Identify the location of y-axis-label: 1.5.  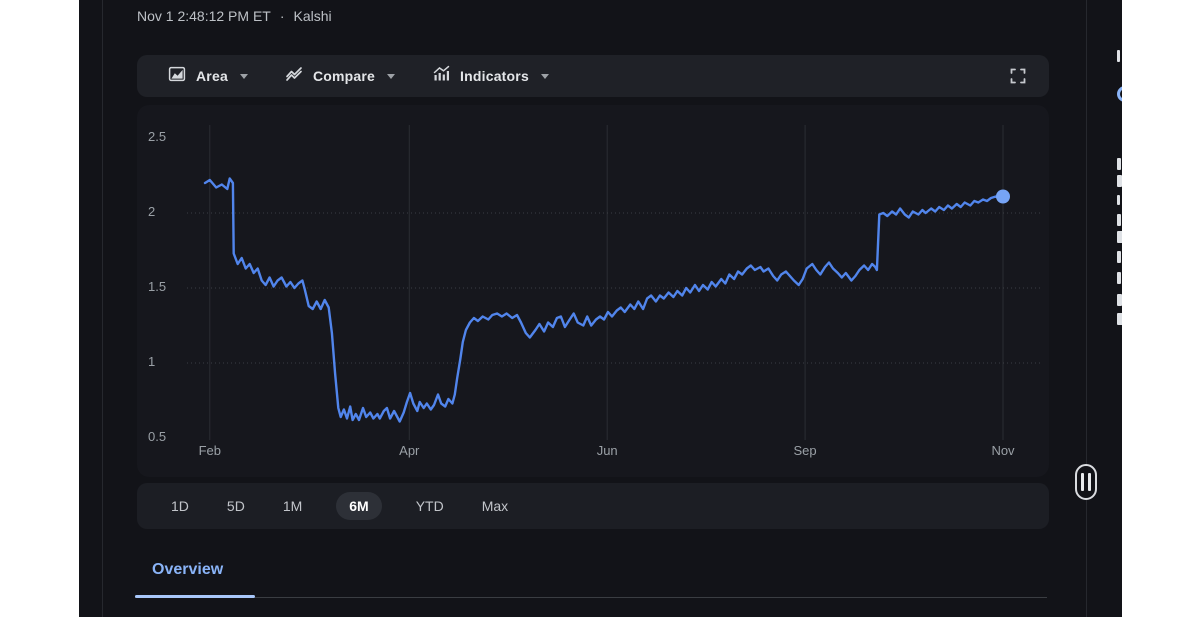
(157, 286).